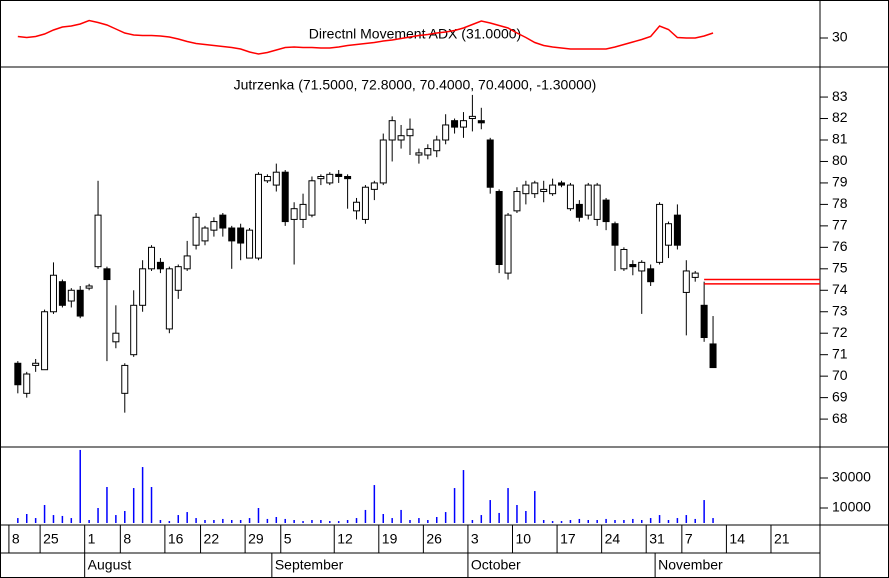 This screenshot has width=889, height=578. What do you see at coordinates (840, 332) in the screenshot?
I see `y-tick-label: 72` at bounding box center [840, 332].